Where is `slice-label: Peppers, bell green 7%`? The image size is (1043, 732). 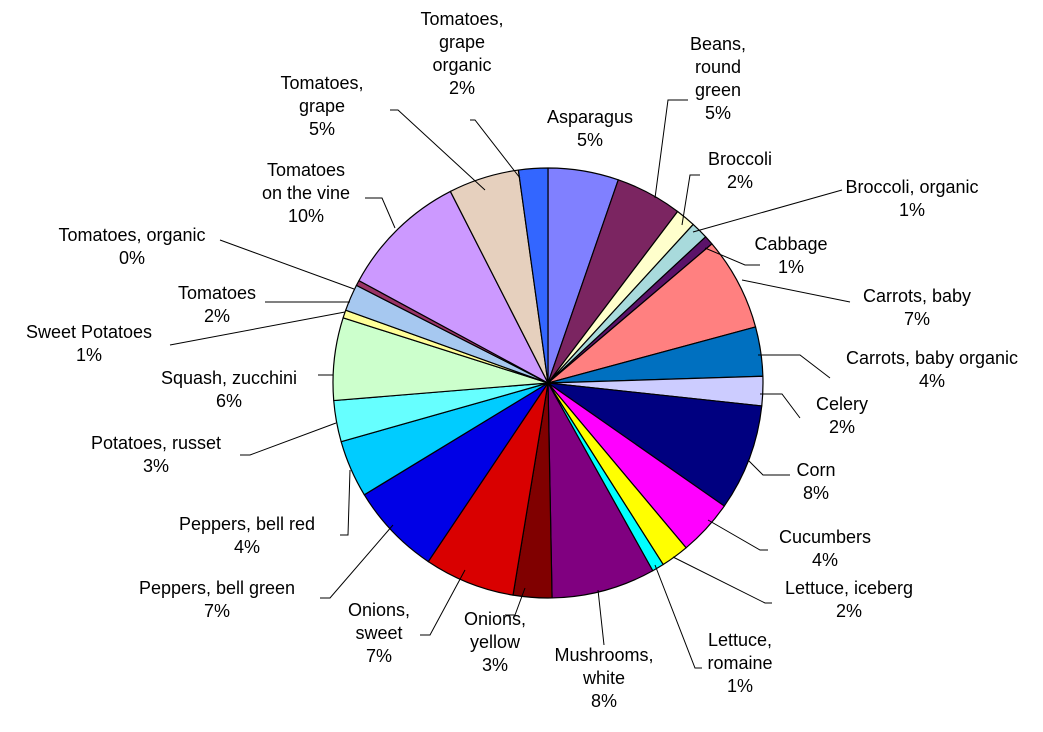
slice-label: Peppers, bell green 7% is located at coordinates (217, 599).